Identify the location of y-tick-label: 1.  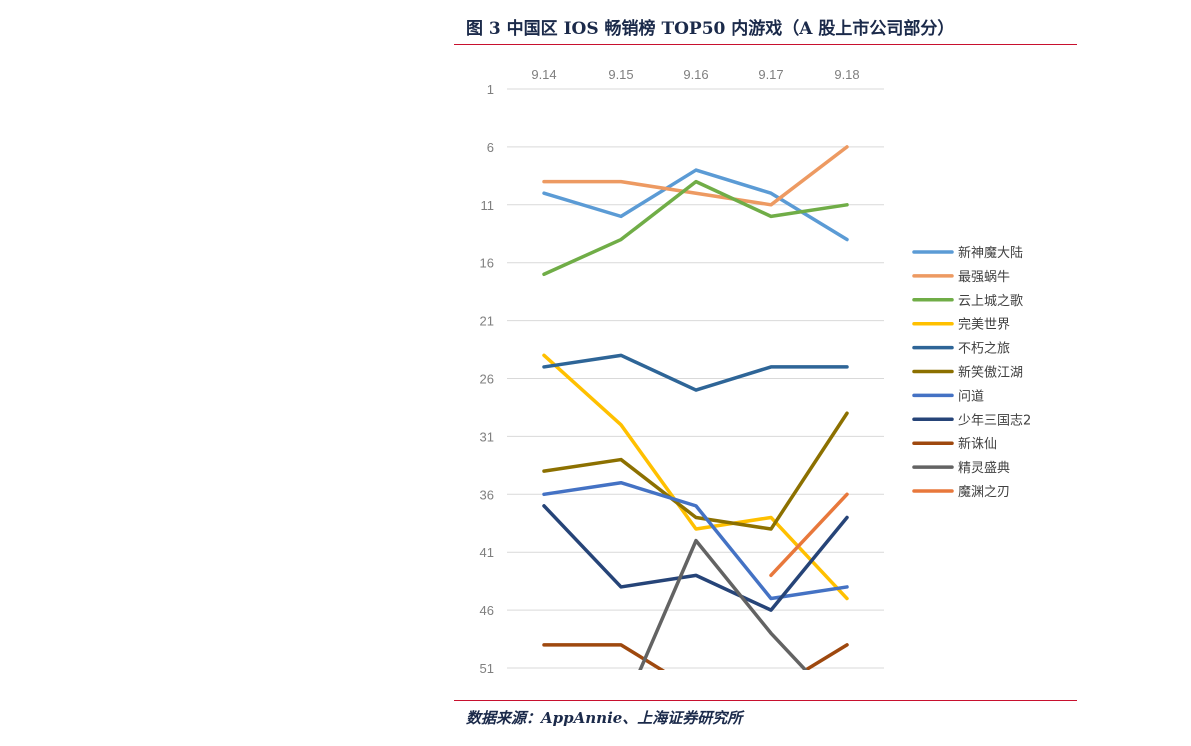
(490, 89).